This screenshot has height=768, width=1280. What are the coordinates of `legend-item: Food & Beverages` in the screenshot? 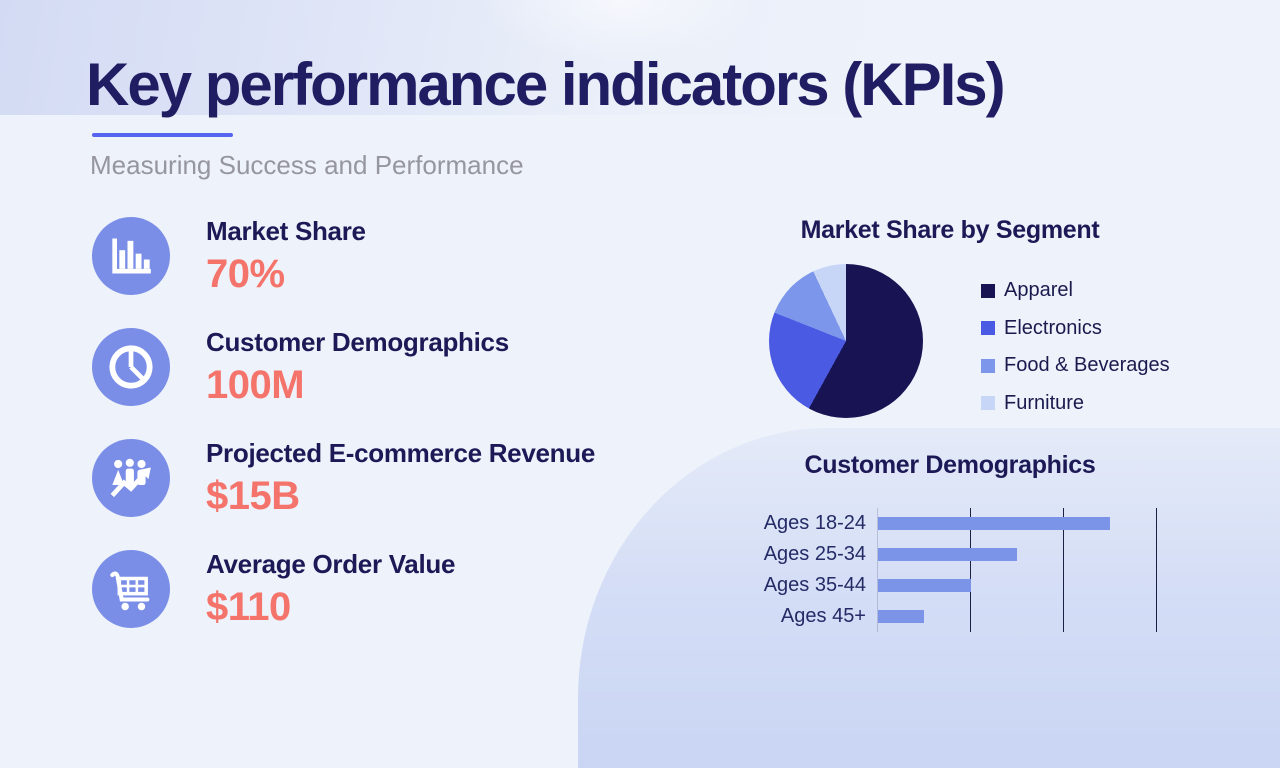 It's located at (1075, 366).